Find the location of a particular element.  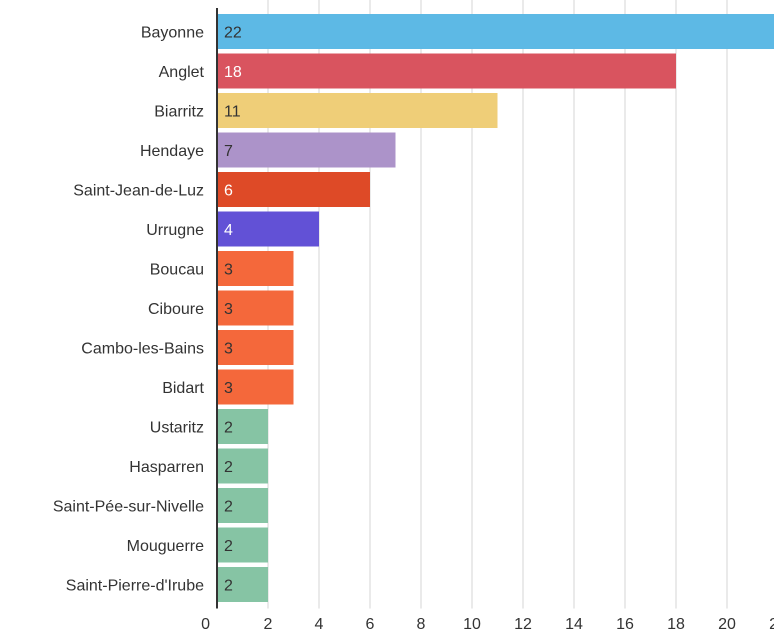

bar-ustaritz is located at coordinates (242, 426).